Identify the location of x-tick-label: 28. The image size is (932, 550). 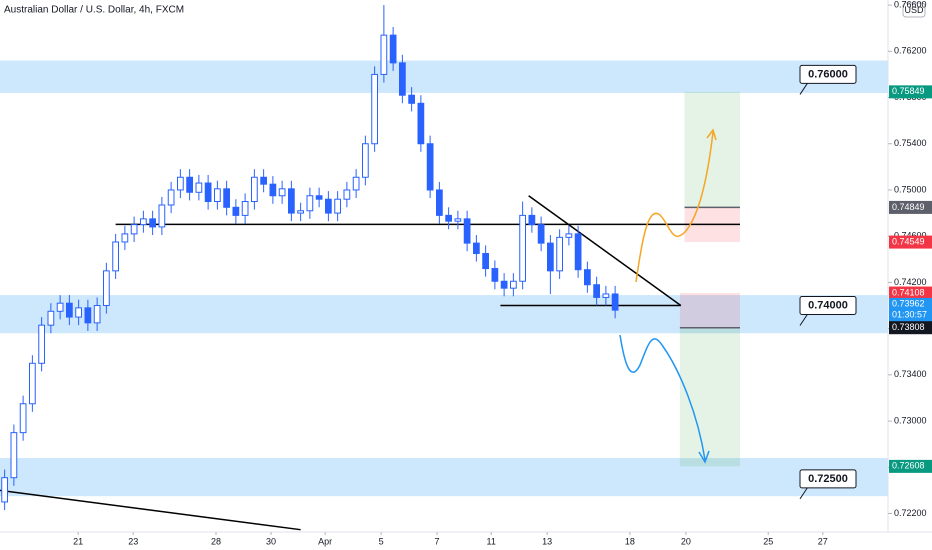
(216, 541).